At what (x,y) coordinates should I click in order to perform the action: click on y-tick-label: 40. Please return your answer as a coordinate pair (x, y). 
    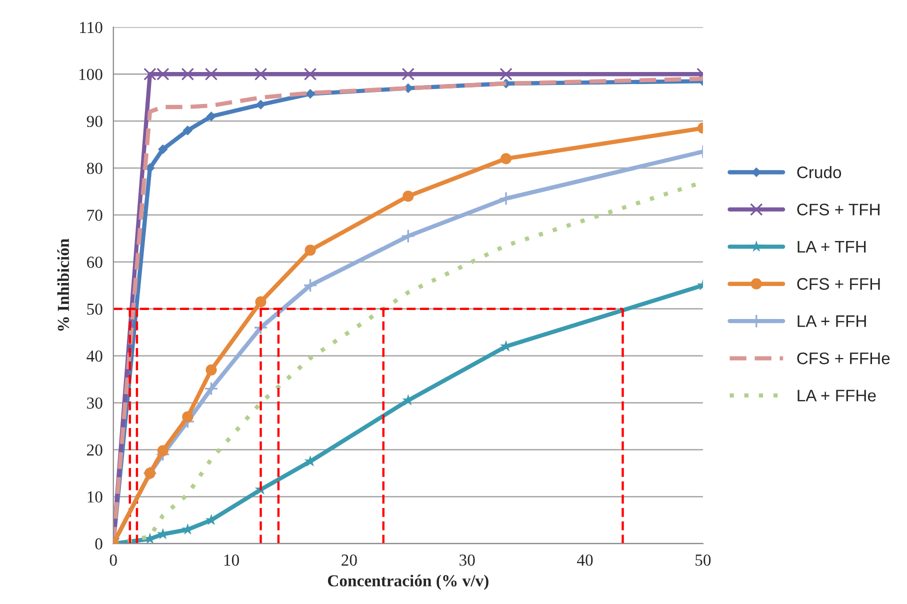
    Looking at the image, I should click on (94, 356).